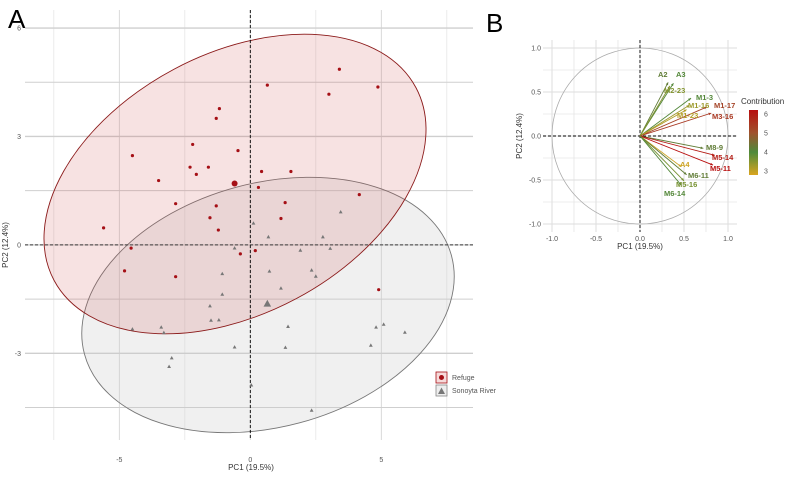  Describe the element at coordinates (663, 74) in the screenshot. I see `vector-label: A2` at that location.